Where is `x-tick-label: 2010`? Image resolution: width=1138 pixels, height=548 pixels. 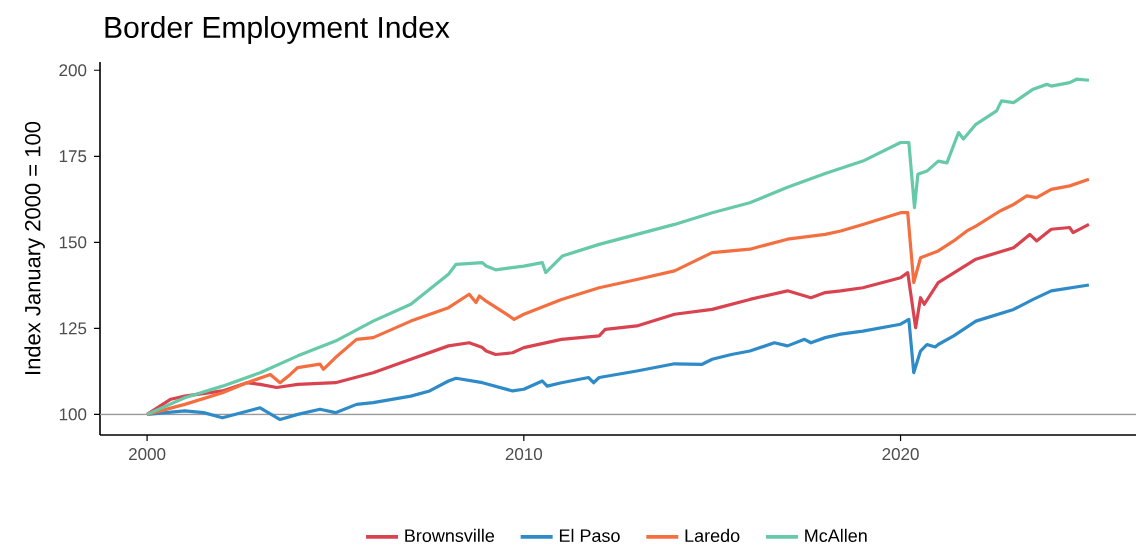 x-tick-label: 2010 is located at coordinates (524, 454).